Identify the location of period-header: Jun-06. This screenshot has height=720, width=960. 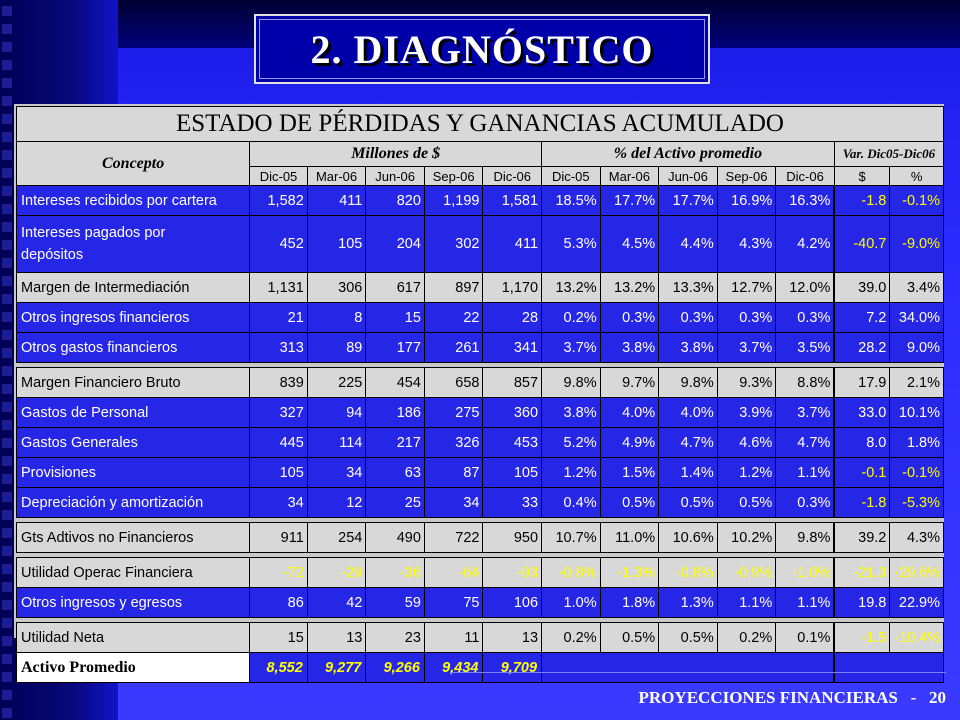
(688, 176).